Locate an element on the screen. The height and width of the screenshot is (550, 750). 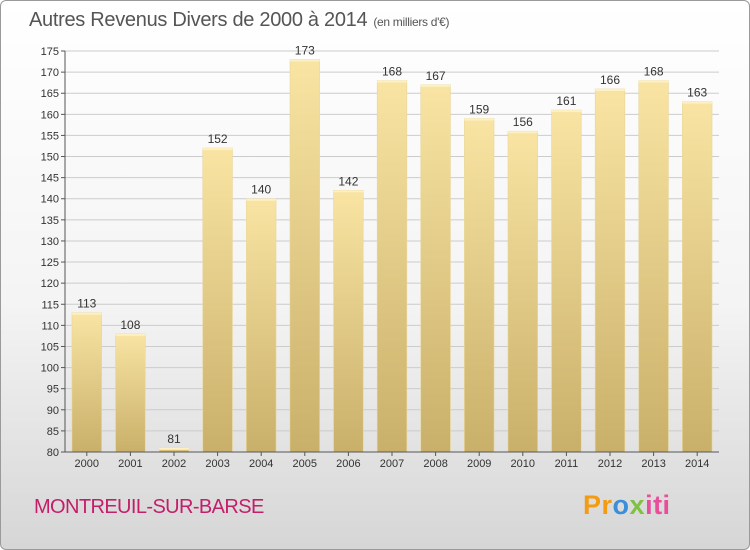
y-tick-label: 140 is located at coordinates (50, 200).